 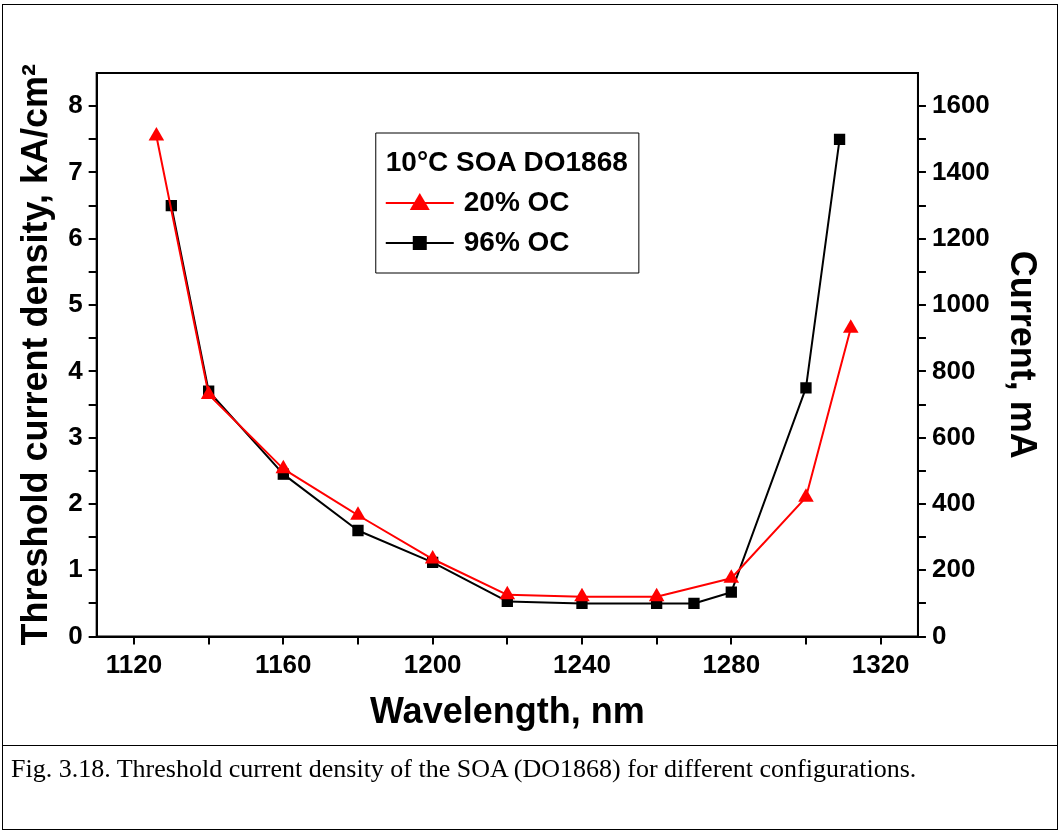 I want to click on y-tick-label: 7, so click(x=75, y=170).